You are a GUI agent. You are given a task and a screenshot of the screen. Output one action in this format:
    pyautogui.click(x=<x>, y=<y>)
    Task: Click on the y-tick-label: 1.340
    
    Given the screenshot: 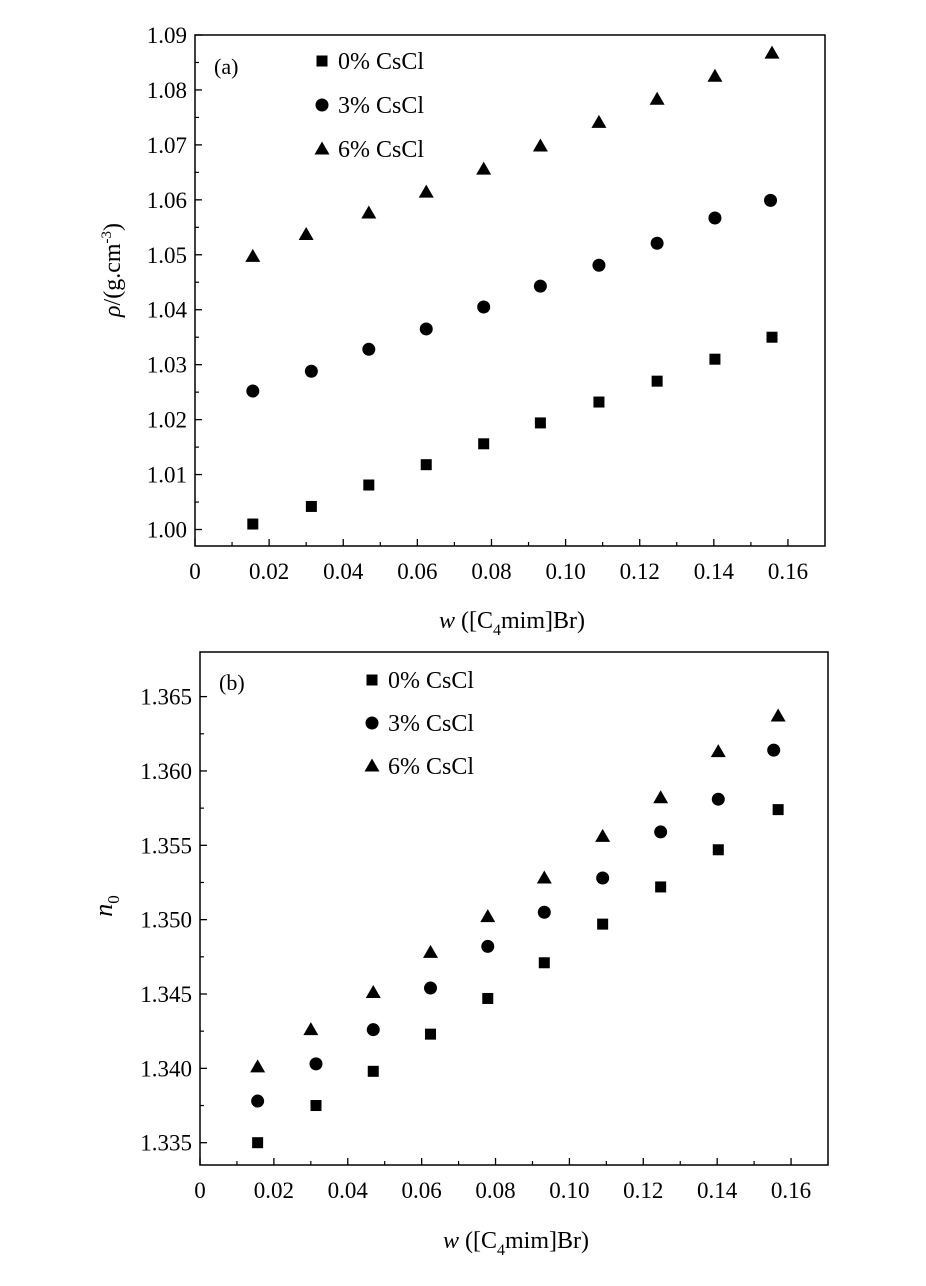 What is the action you would take?
    pyautogui.click(x=166, y=1068)
    